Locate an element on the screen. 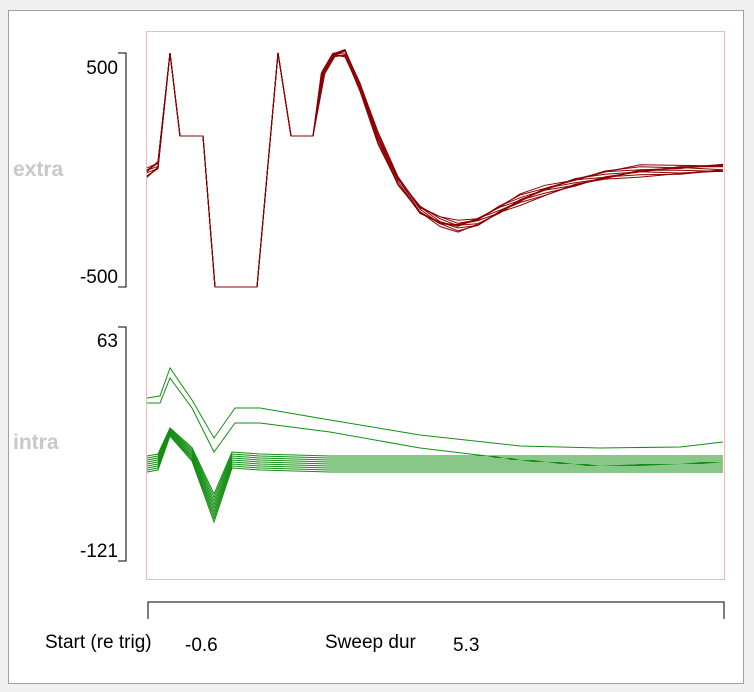  intra-channel-label: intra is located at coordinates (36, 442).